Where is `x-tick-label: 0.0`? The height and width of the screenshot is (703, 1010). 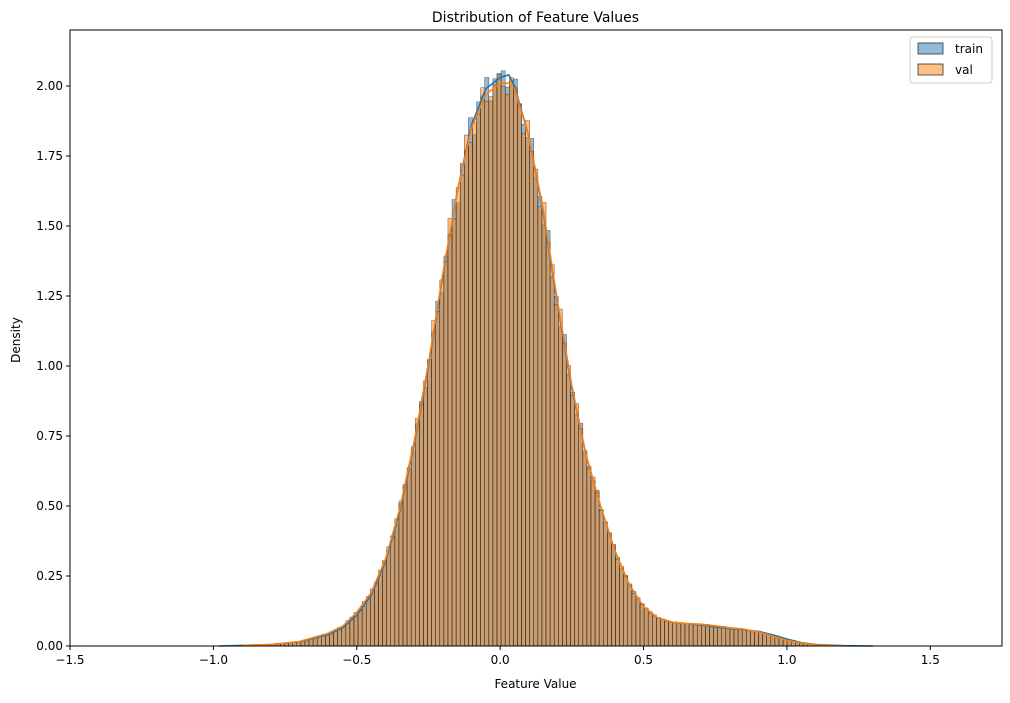
x-tick-label: 0.0 is located at coordinates (500, 660).